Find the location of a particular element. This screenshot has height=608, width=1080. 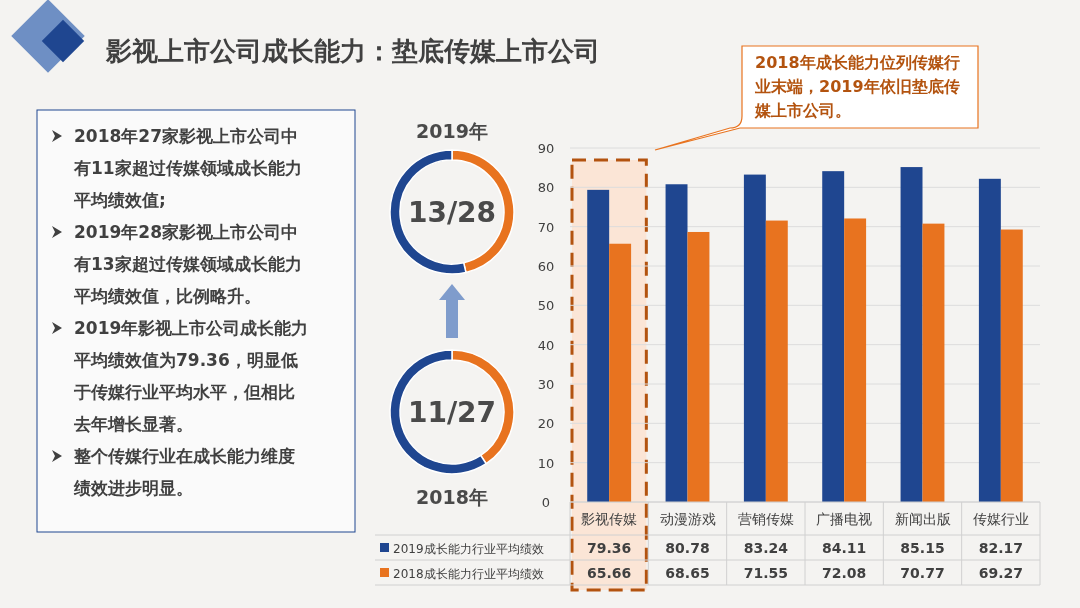

data-label: 68.65 is located at coordinates (687, 573).